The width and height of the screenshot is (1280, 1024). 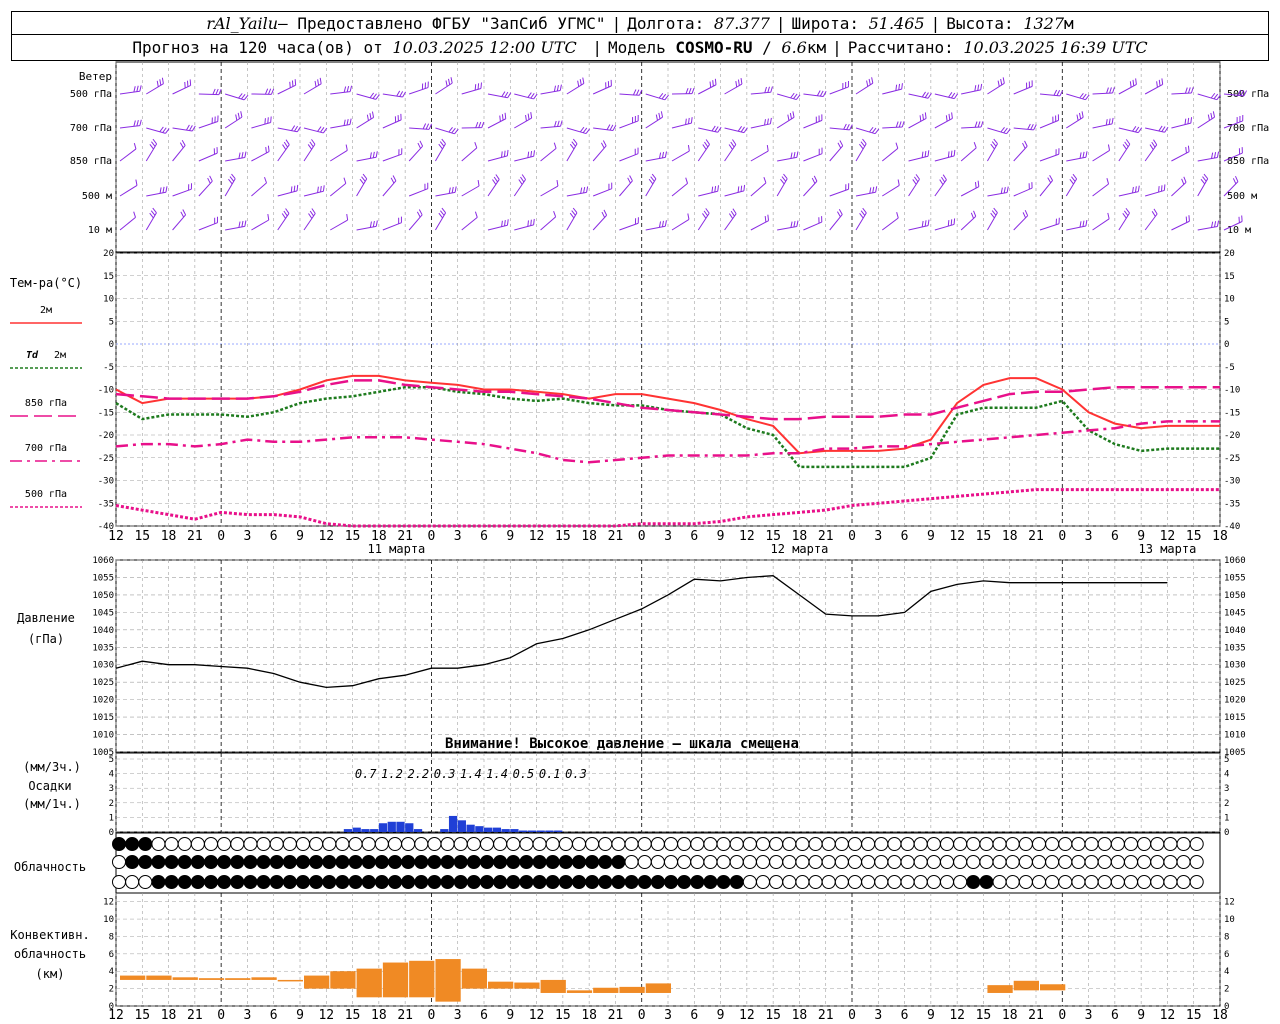 I want to click on convective-bar, so click(x=632, y=989).